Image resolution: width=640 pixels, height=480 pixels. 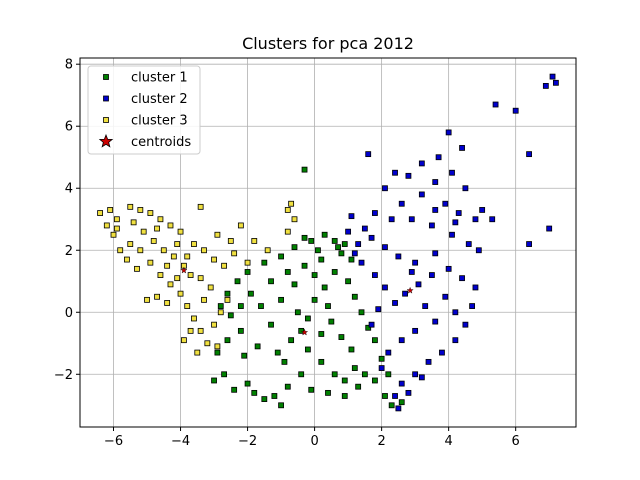 What do you see at coordinates (314, 441) in the screenshot?
I see `x-tick-label: 0` at bounding box center [314, 441].